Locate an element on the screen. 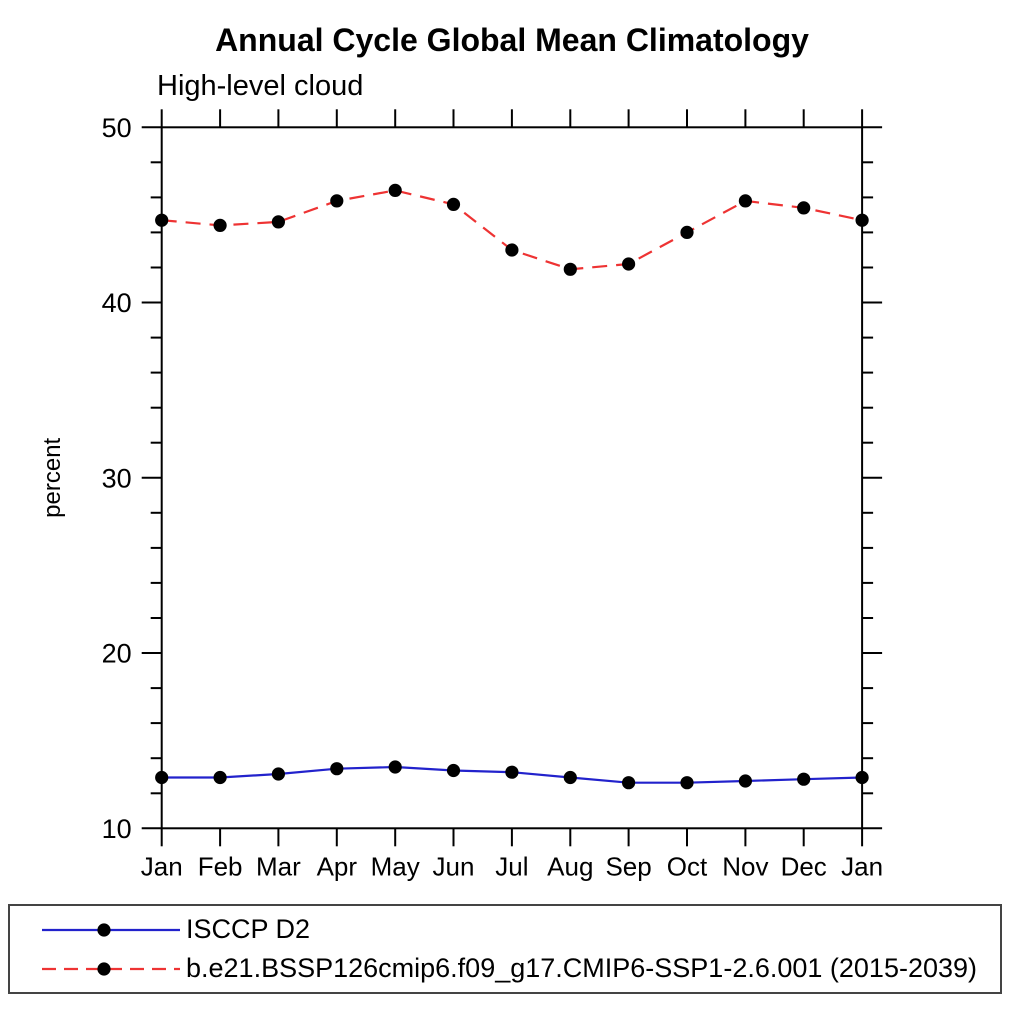 The image size is (1024, 1024). chart-title: Annual Cycle Global Mean Climatology is located at coordinates (512, 40).